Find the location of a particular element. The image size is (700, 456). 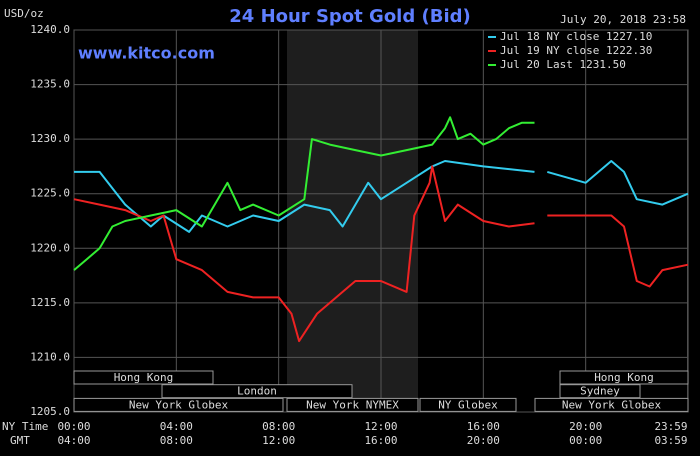

price-line is located at coordinates (381, 196).